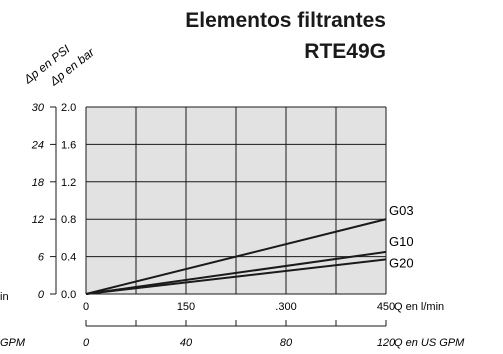 Image resolution: width=503 pixels, height=354 pixels. What do you see at coordinates (41, 258) in the screenshot?
I see `y-secondary-tick-label: 6` at bounding box center [41, 258].